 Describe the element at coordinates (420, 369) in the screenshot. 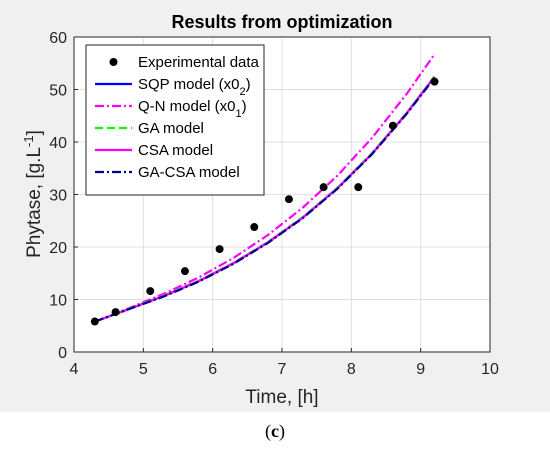

I see `x-tick-label: 9` at that location.